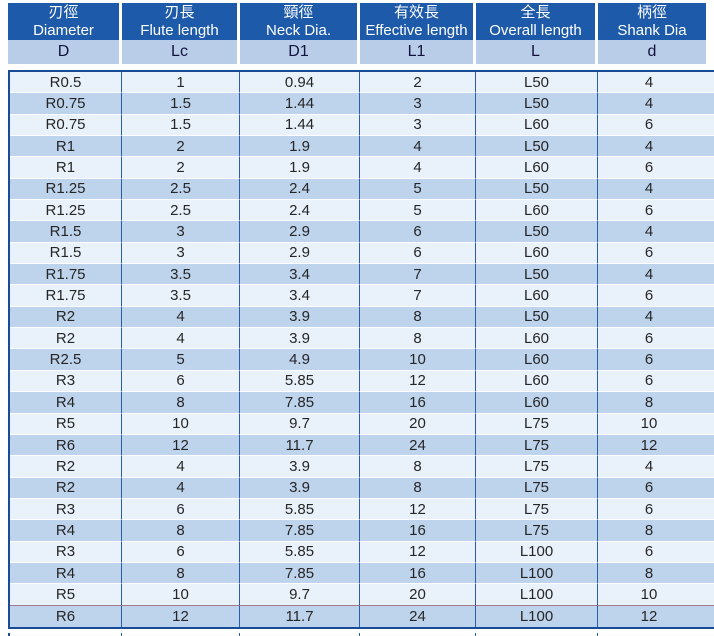 This screenshot has width=714, height=636. What do you see at coordinates (66, 296) in the screenshot?
I see `table-cell: R1.75` at bounding box center [66, 296].